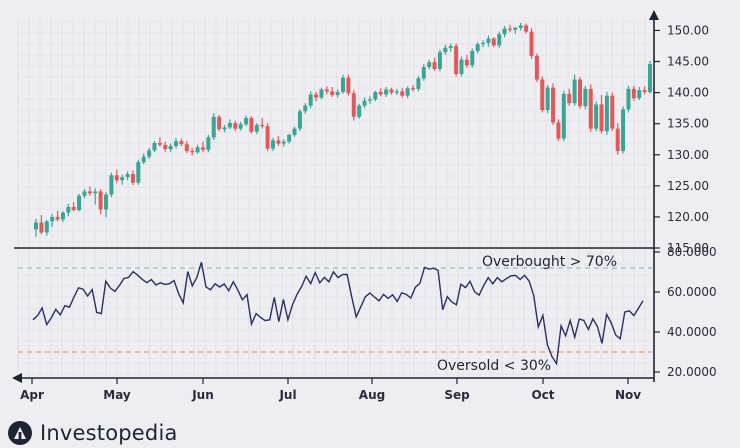 The width and height of the screenshot is (740, 448). I want to click on overbought-annotation: Overbought > 70%, so click(549, 262).